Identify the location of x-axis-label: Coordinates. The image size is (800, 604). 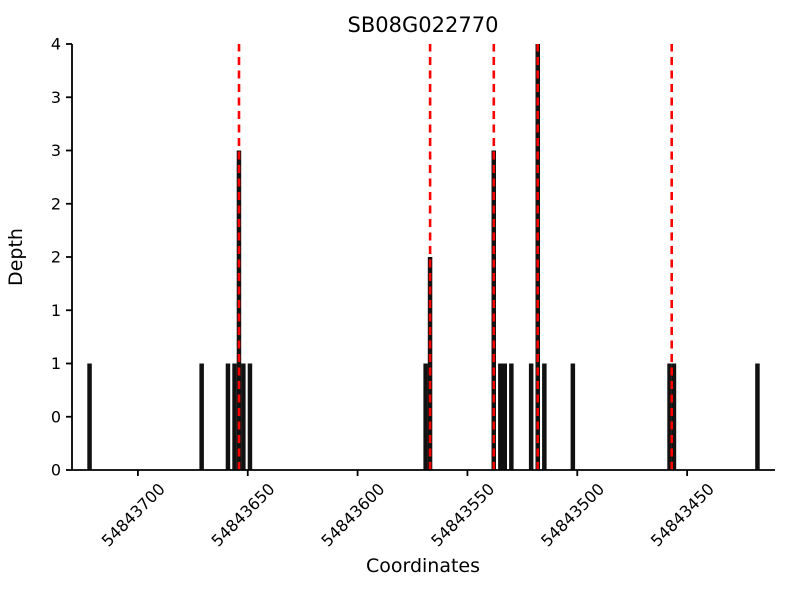
(423, 566).